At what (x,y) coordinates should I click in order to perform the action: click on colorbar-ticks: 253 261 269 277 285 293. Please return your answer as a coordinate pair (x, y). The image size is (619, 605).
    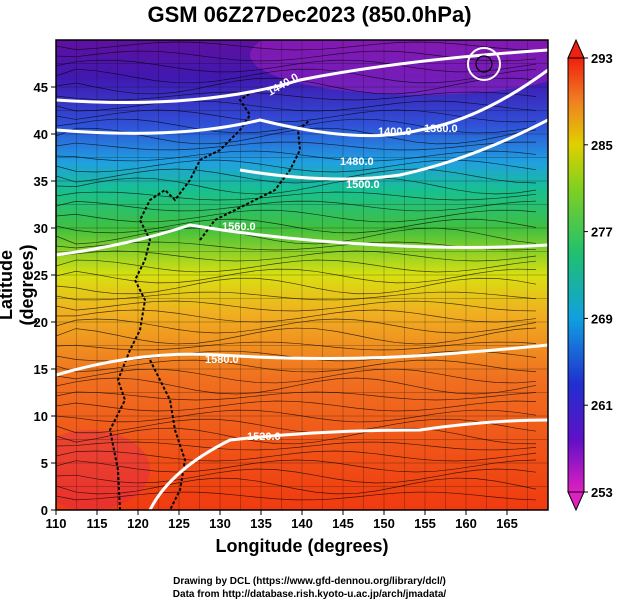
    Looking at the image, I should click on (598, 275).